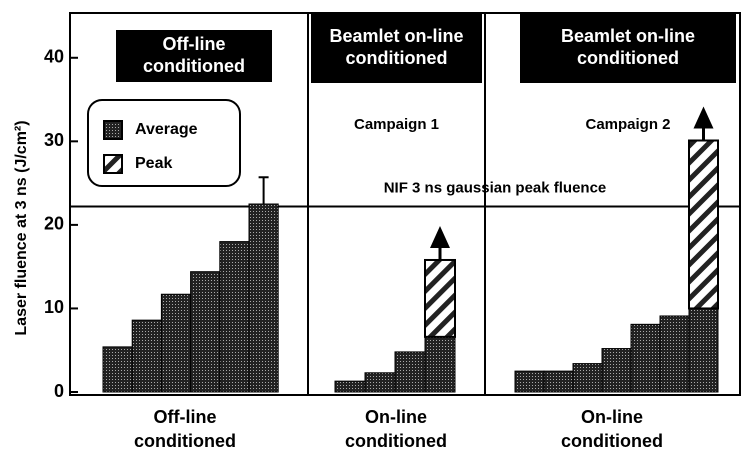  I want to click on y-tick-label: 0, so click(59, 391).